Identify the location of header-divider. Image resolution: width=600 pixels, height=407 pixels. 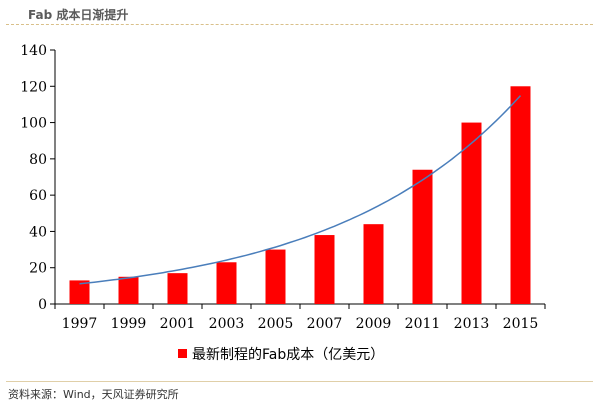
(299, 24).